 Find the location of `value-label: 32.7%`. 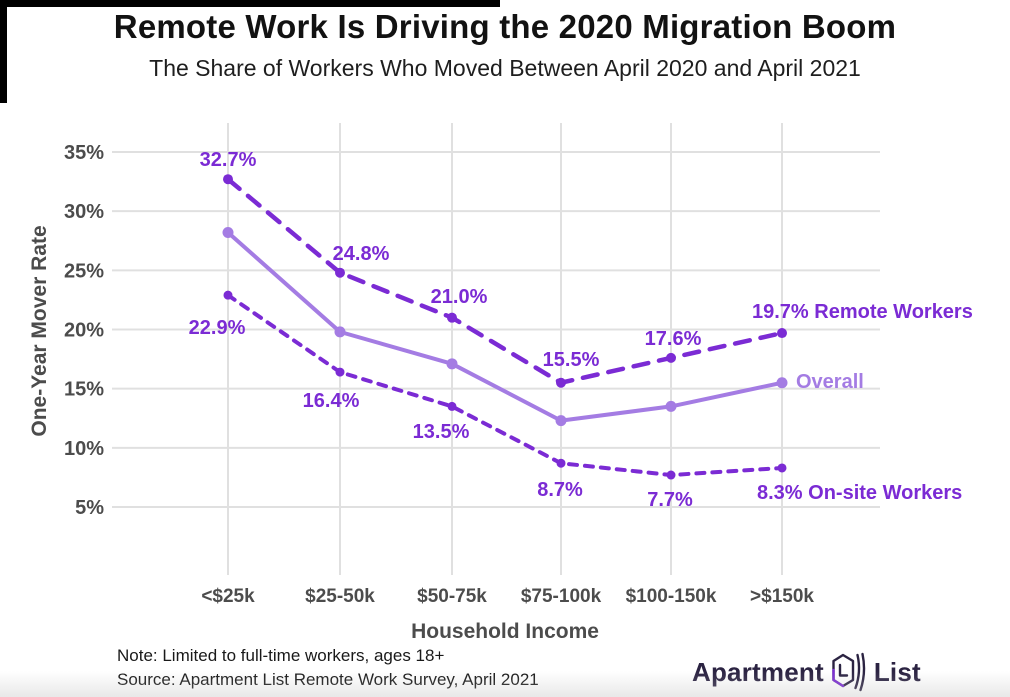

value-label: 32.7% is located at coordinates (228, 160).